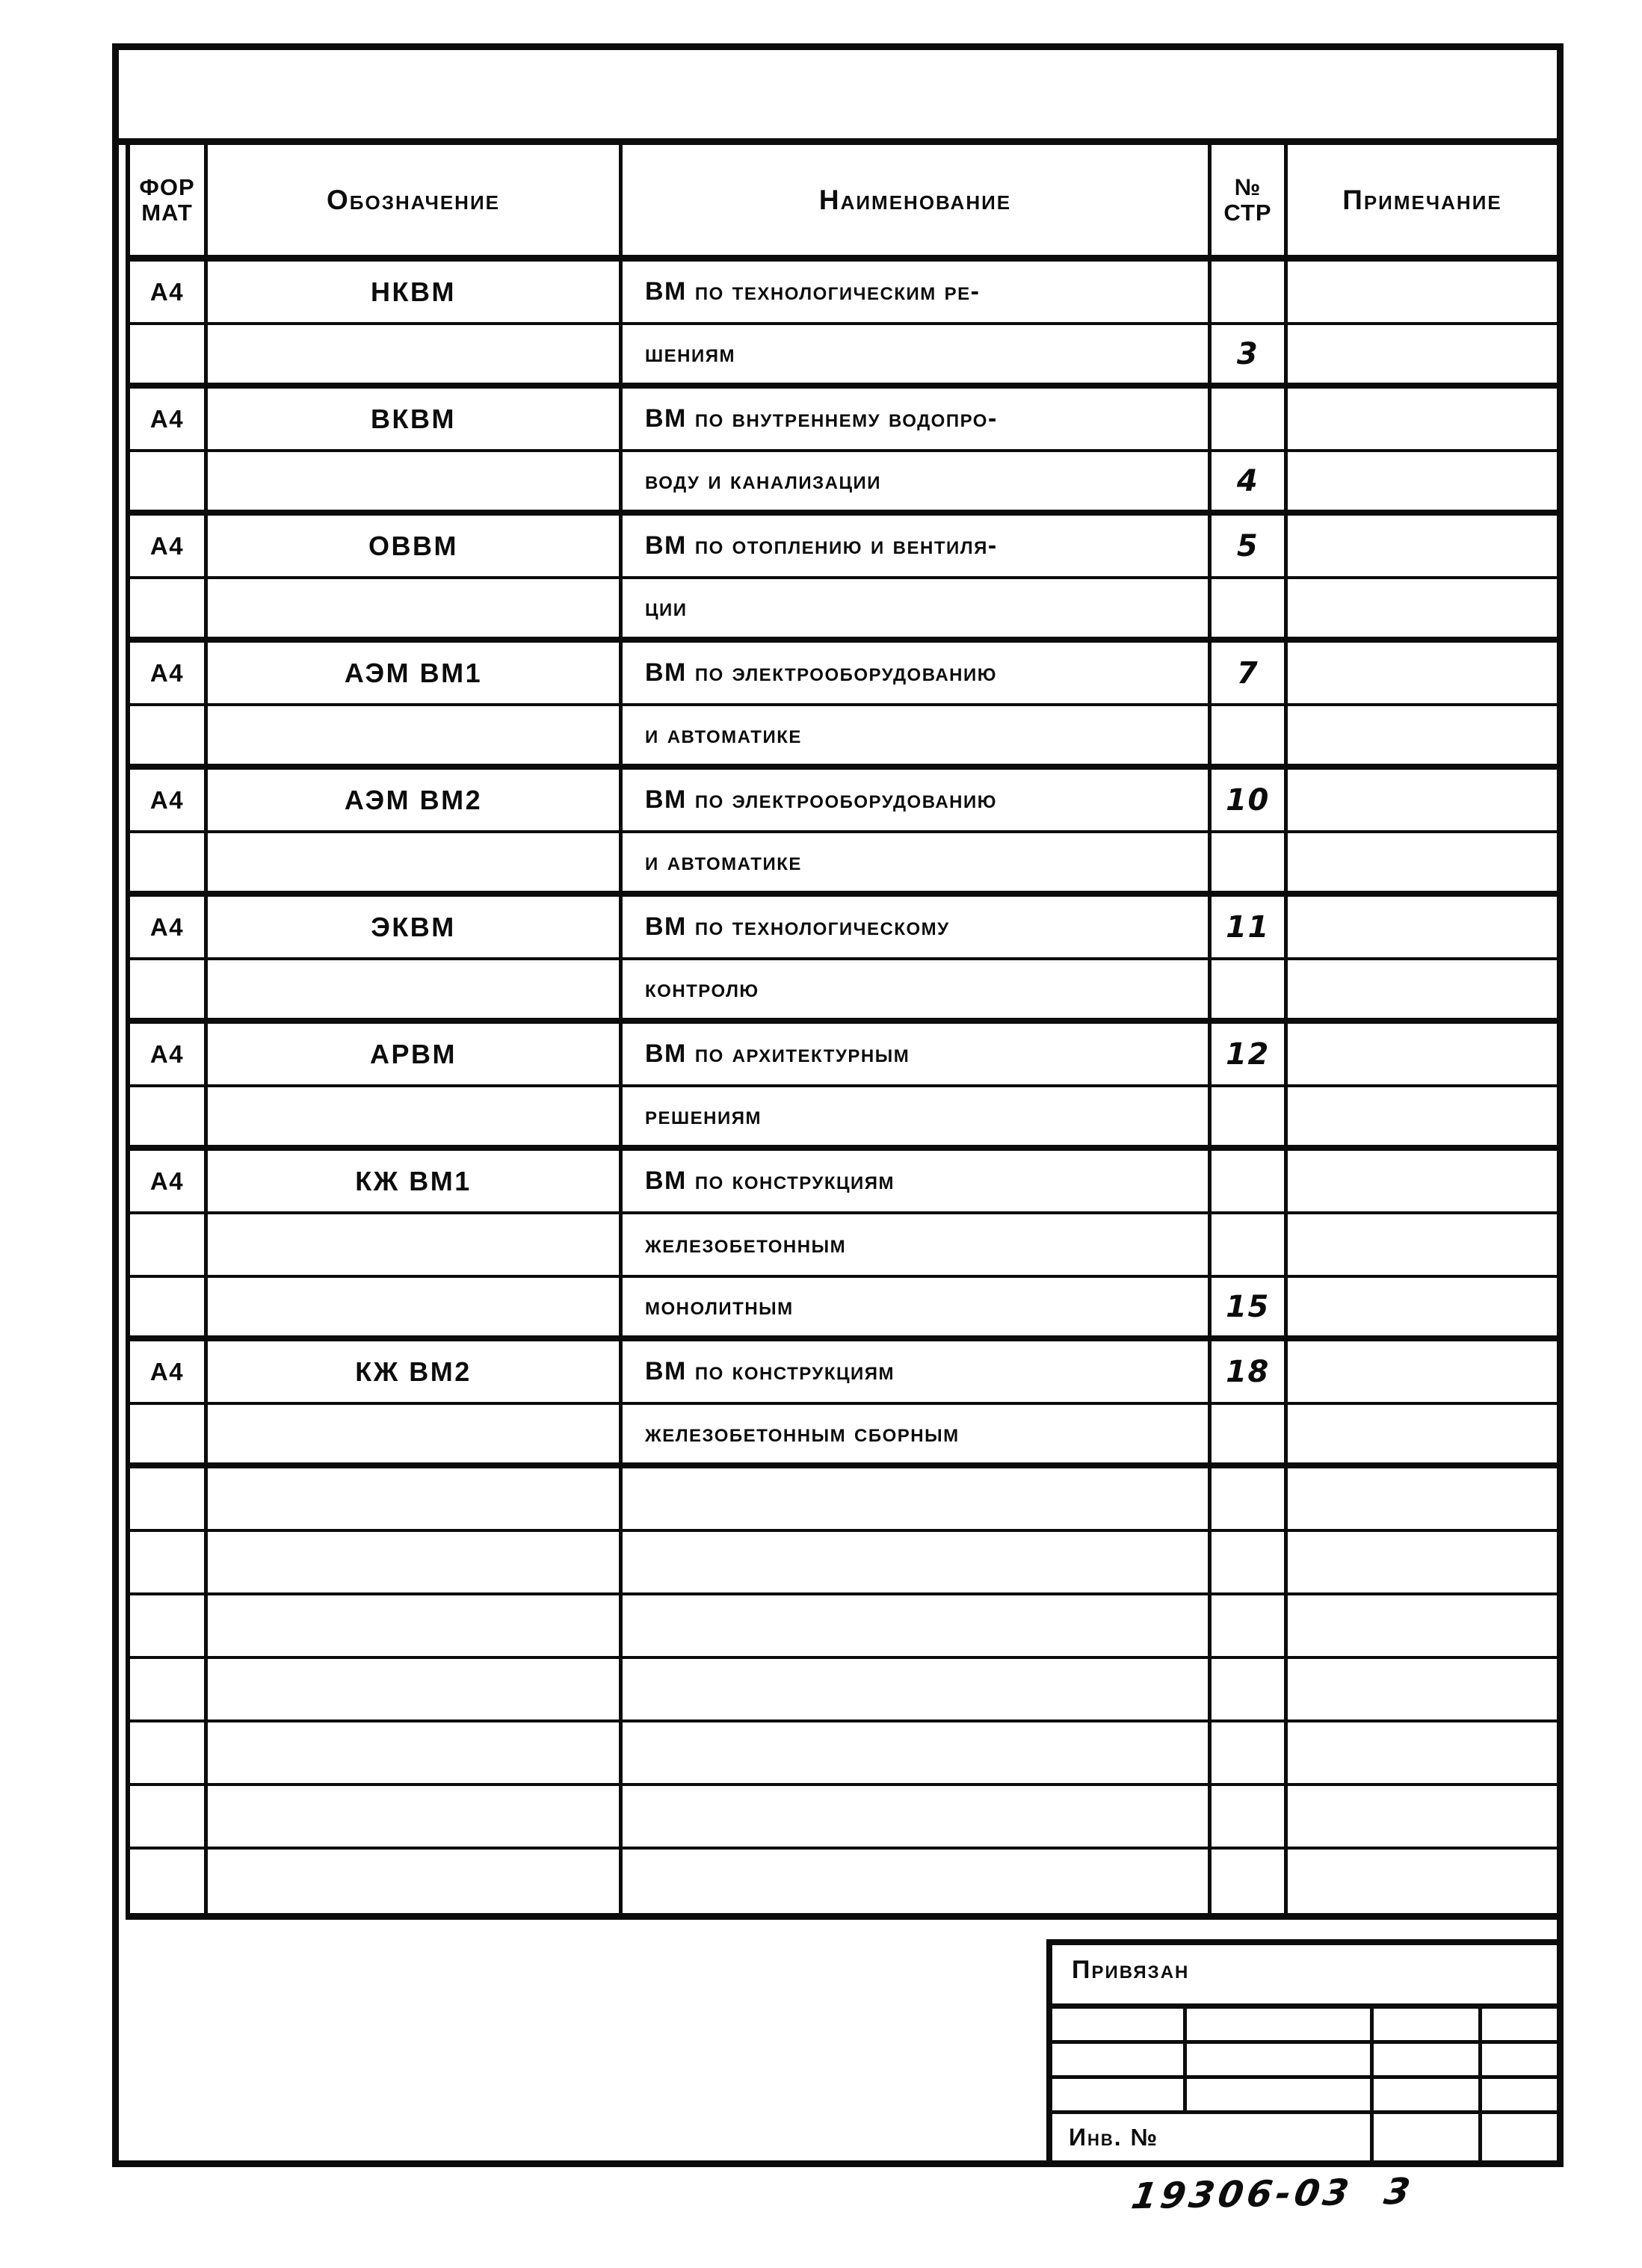 The image size is (1642, 2268). Describe the element at coordinates (1273, 2194) in the screenshot. I see `doc-number-handwriting: 19306-03 3` at that location.